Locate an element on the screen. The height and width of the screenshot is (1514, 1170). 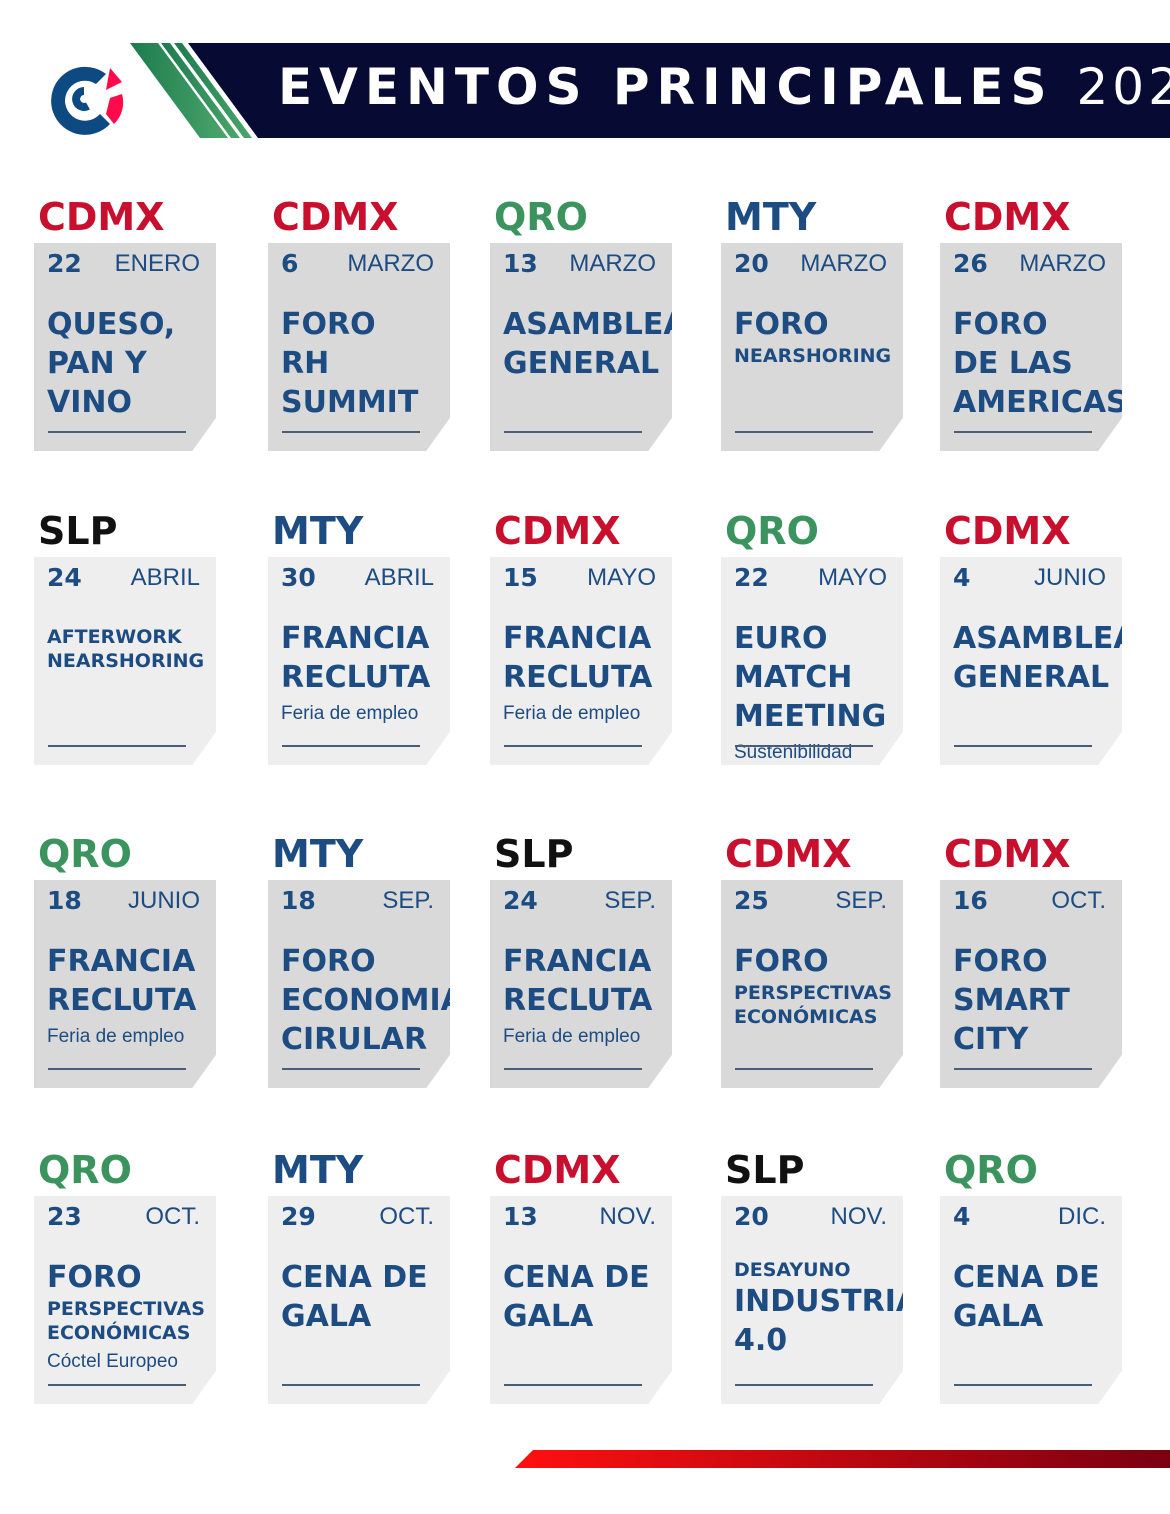
event-body: FORO PERSPECTIVAS ECONÓMICAS Cóctel Europeo is located at coordinates (130, 1316).